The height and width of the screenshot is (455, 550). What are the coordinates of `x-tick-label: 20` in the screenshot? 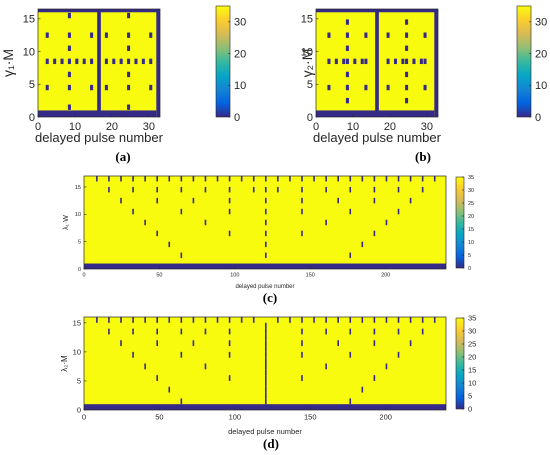 It's located at (112, 127).